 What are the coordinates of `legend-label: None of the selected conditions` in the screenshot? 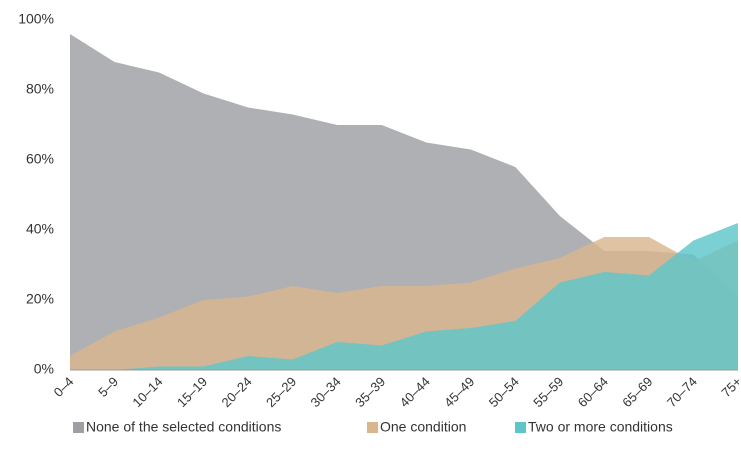 It's located at (183, 427).